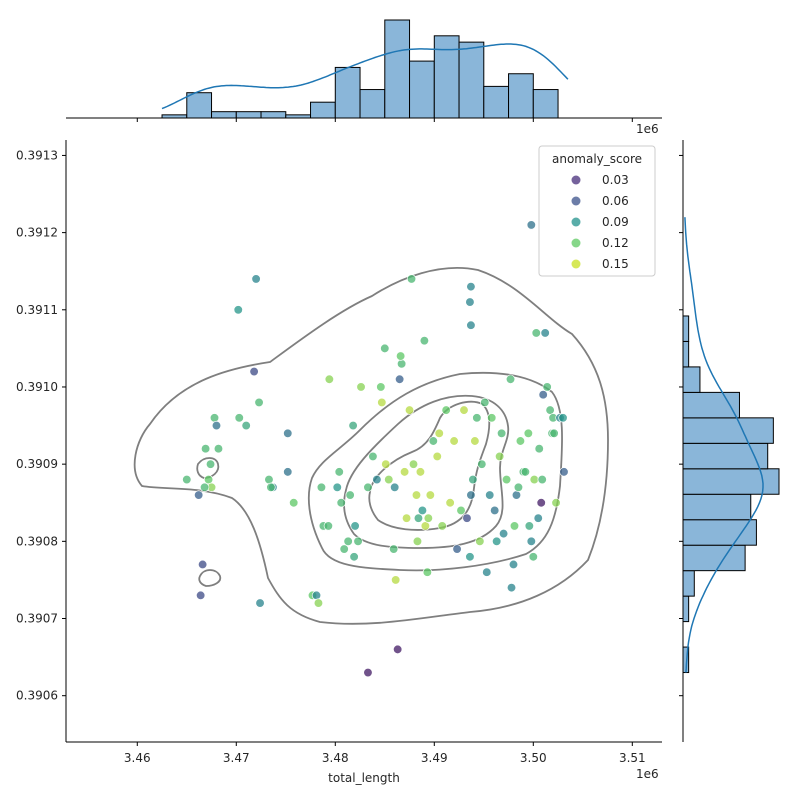  What do you see at coordinates (37, 619) in the screenshot?
I see `y-tick-label: 0.3907` at bounding box center [37, 619].